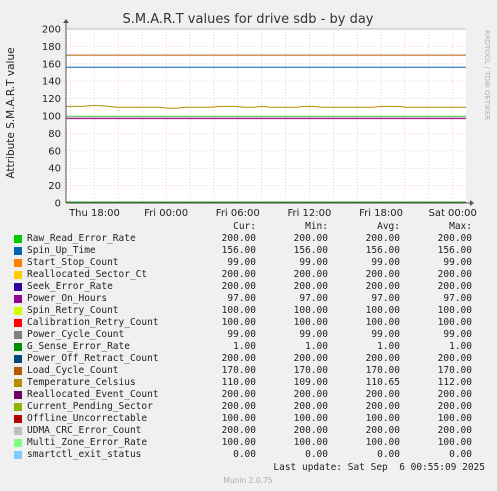  Describe the element at coordinates (379, 467) in the screenshot. I see `last-update: Last update: Sat Sep 6 00:55:09 2025` at that location.